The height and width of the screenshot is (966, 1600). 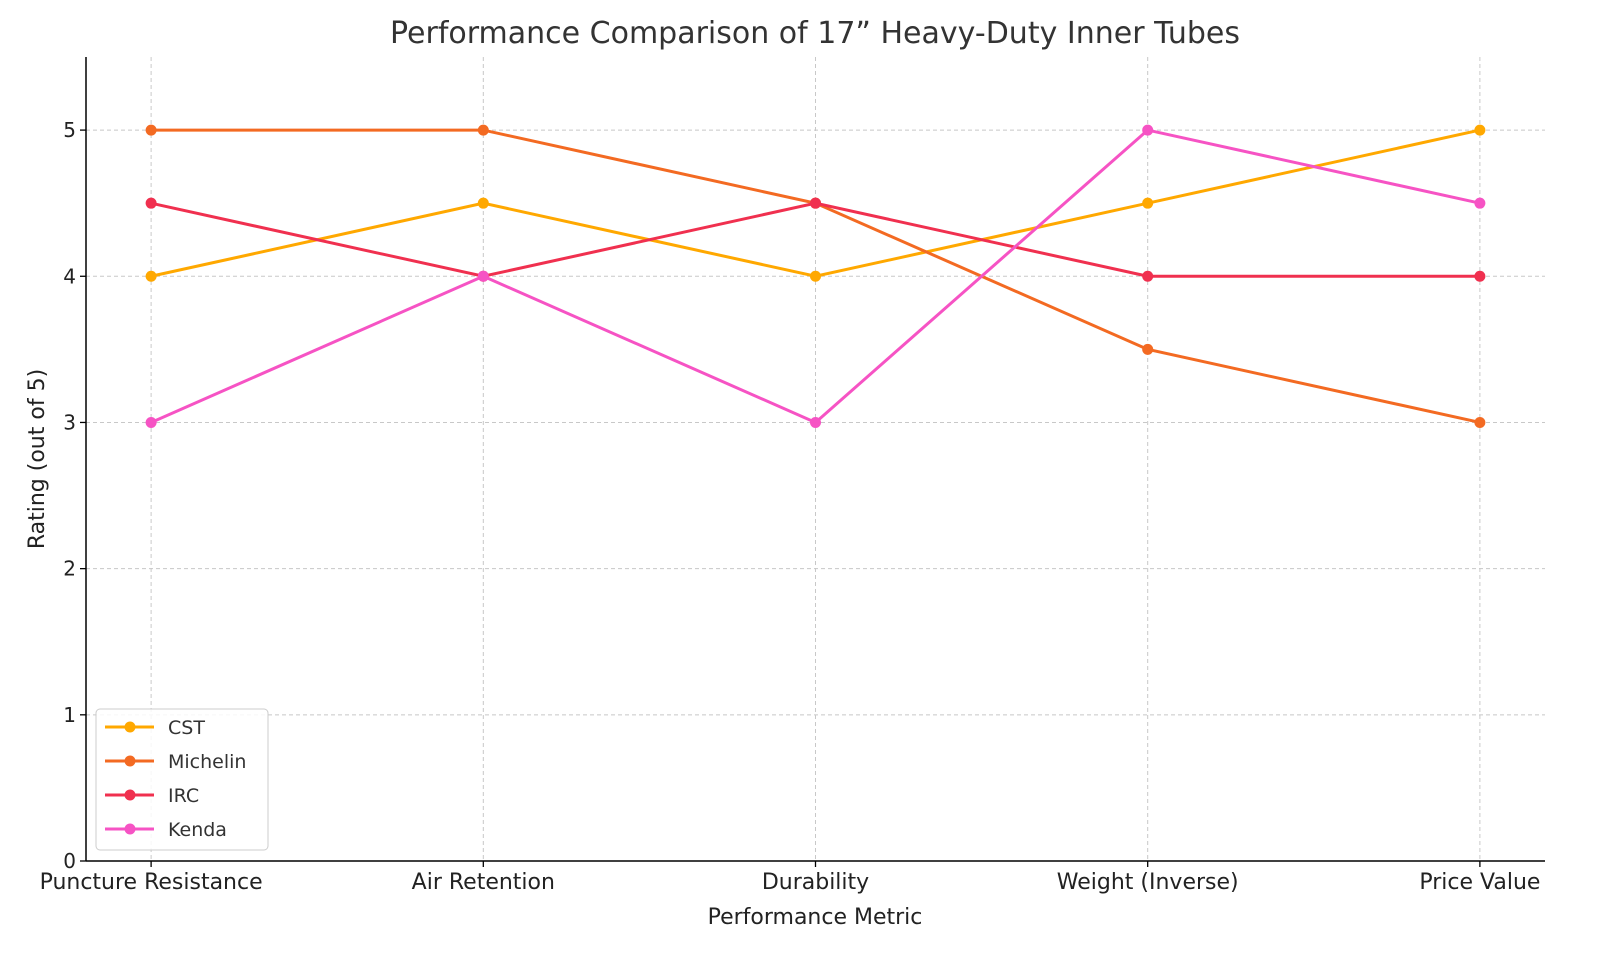 I want to click on legend: CST Michelin IRC Kenda, so click(x=182, y=779).